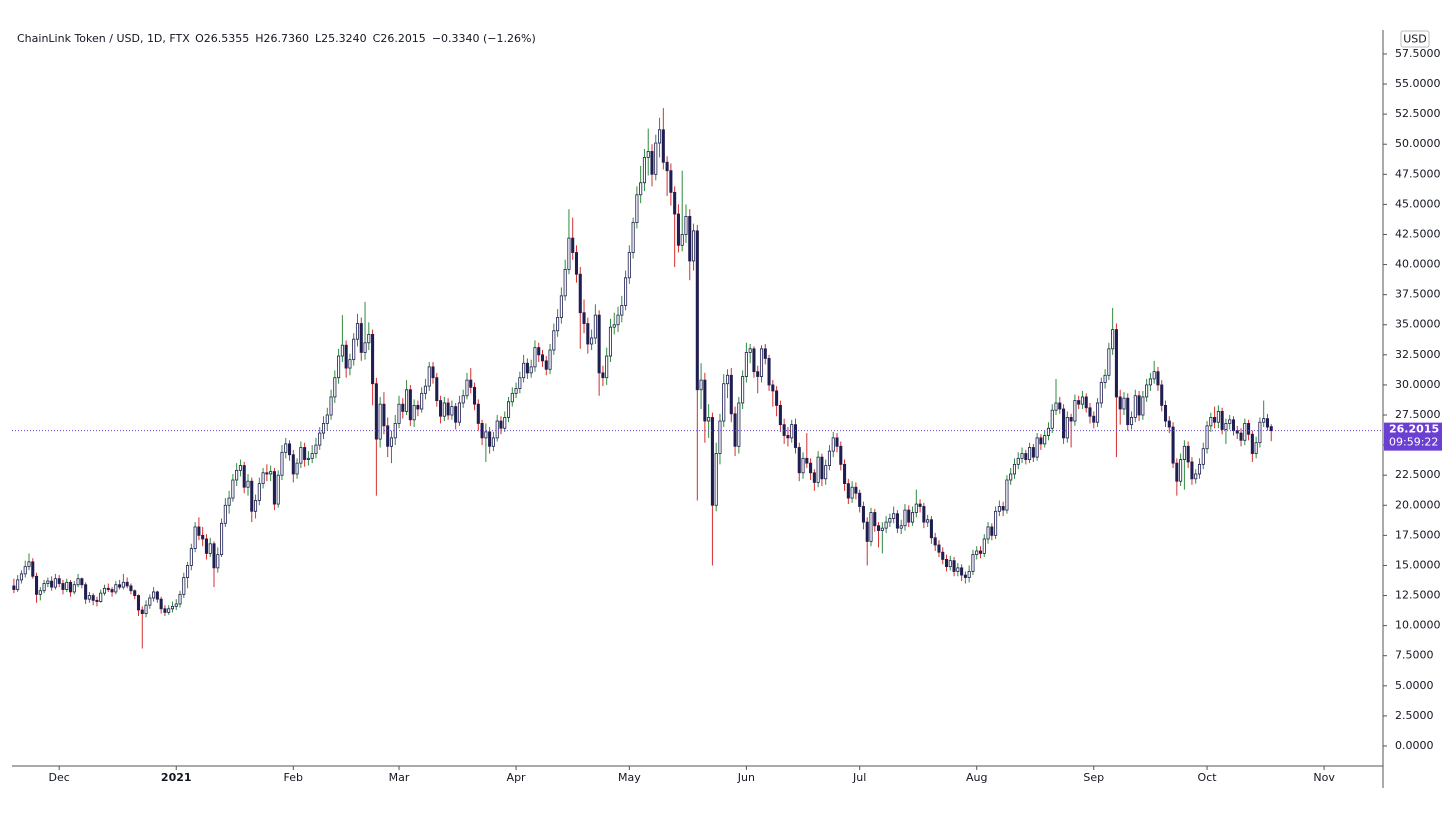 The width and height of the screenshot is (1456, 828). What do you see at coordinates (1418, 143) in the screenshot?
I see `y-tick-label: 50.0000` at bounding box center [1418, 143].